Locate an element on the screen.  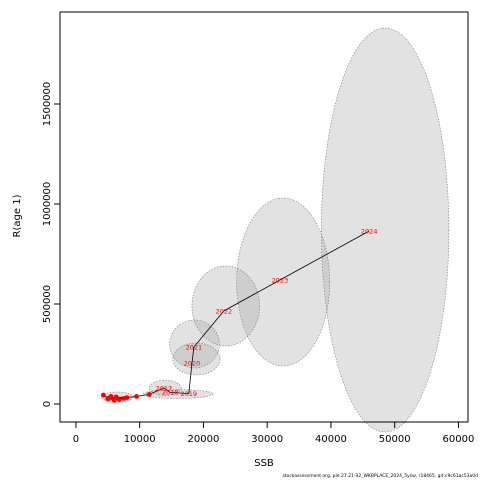
year-label-2019: 2019 is located at coordinates (189, 394).